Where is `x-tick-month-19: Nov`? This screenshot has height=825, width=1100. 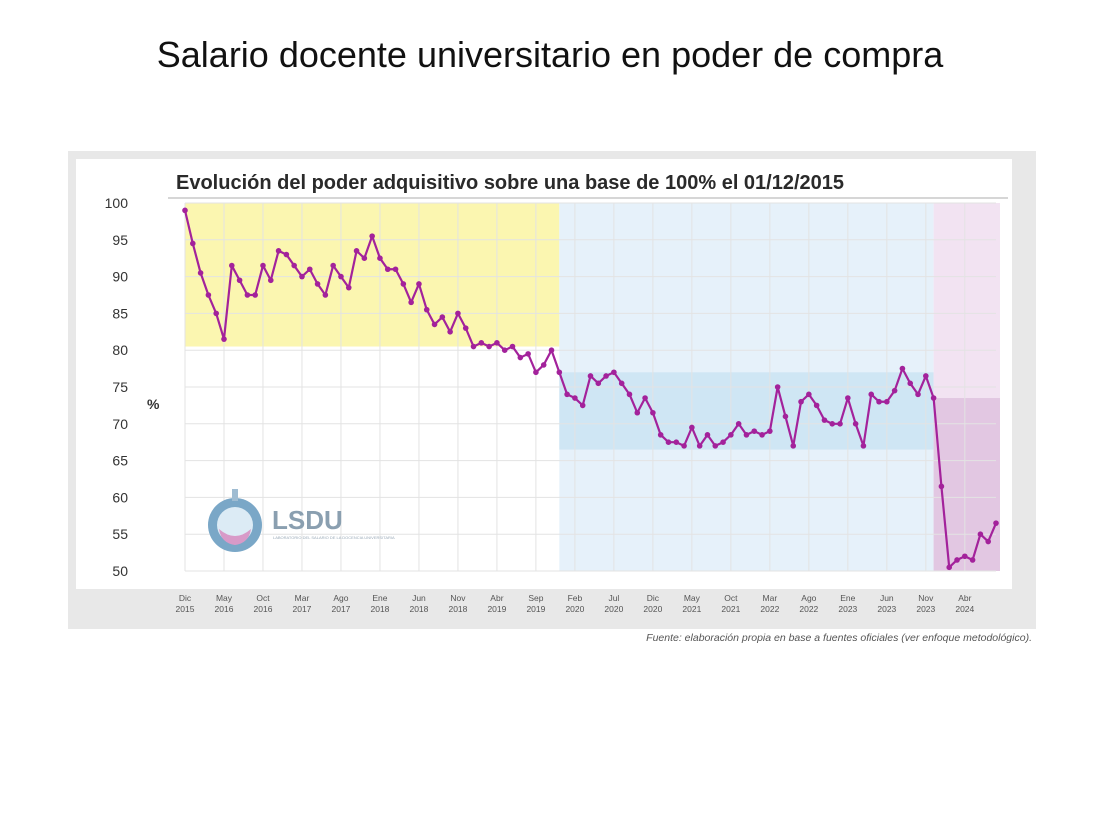 x-tick-month-19: Nov is located at coordinates (926, 598).